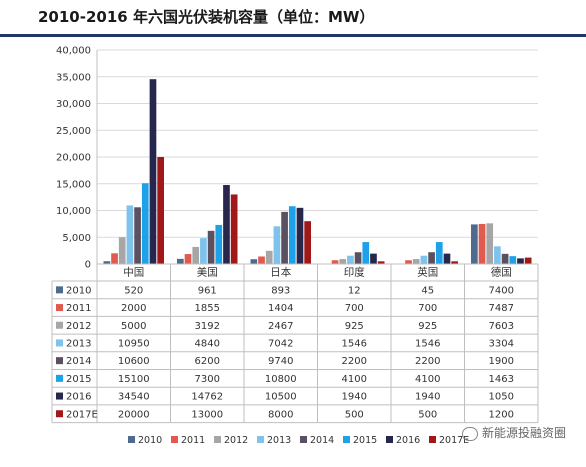 The height and width of the screenshot is (467, 586). I want to click on data-label: 7300, so click(207, 379).